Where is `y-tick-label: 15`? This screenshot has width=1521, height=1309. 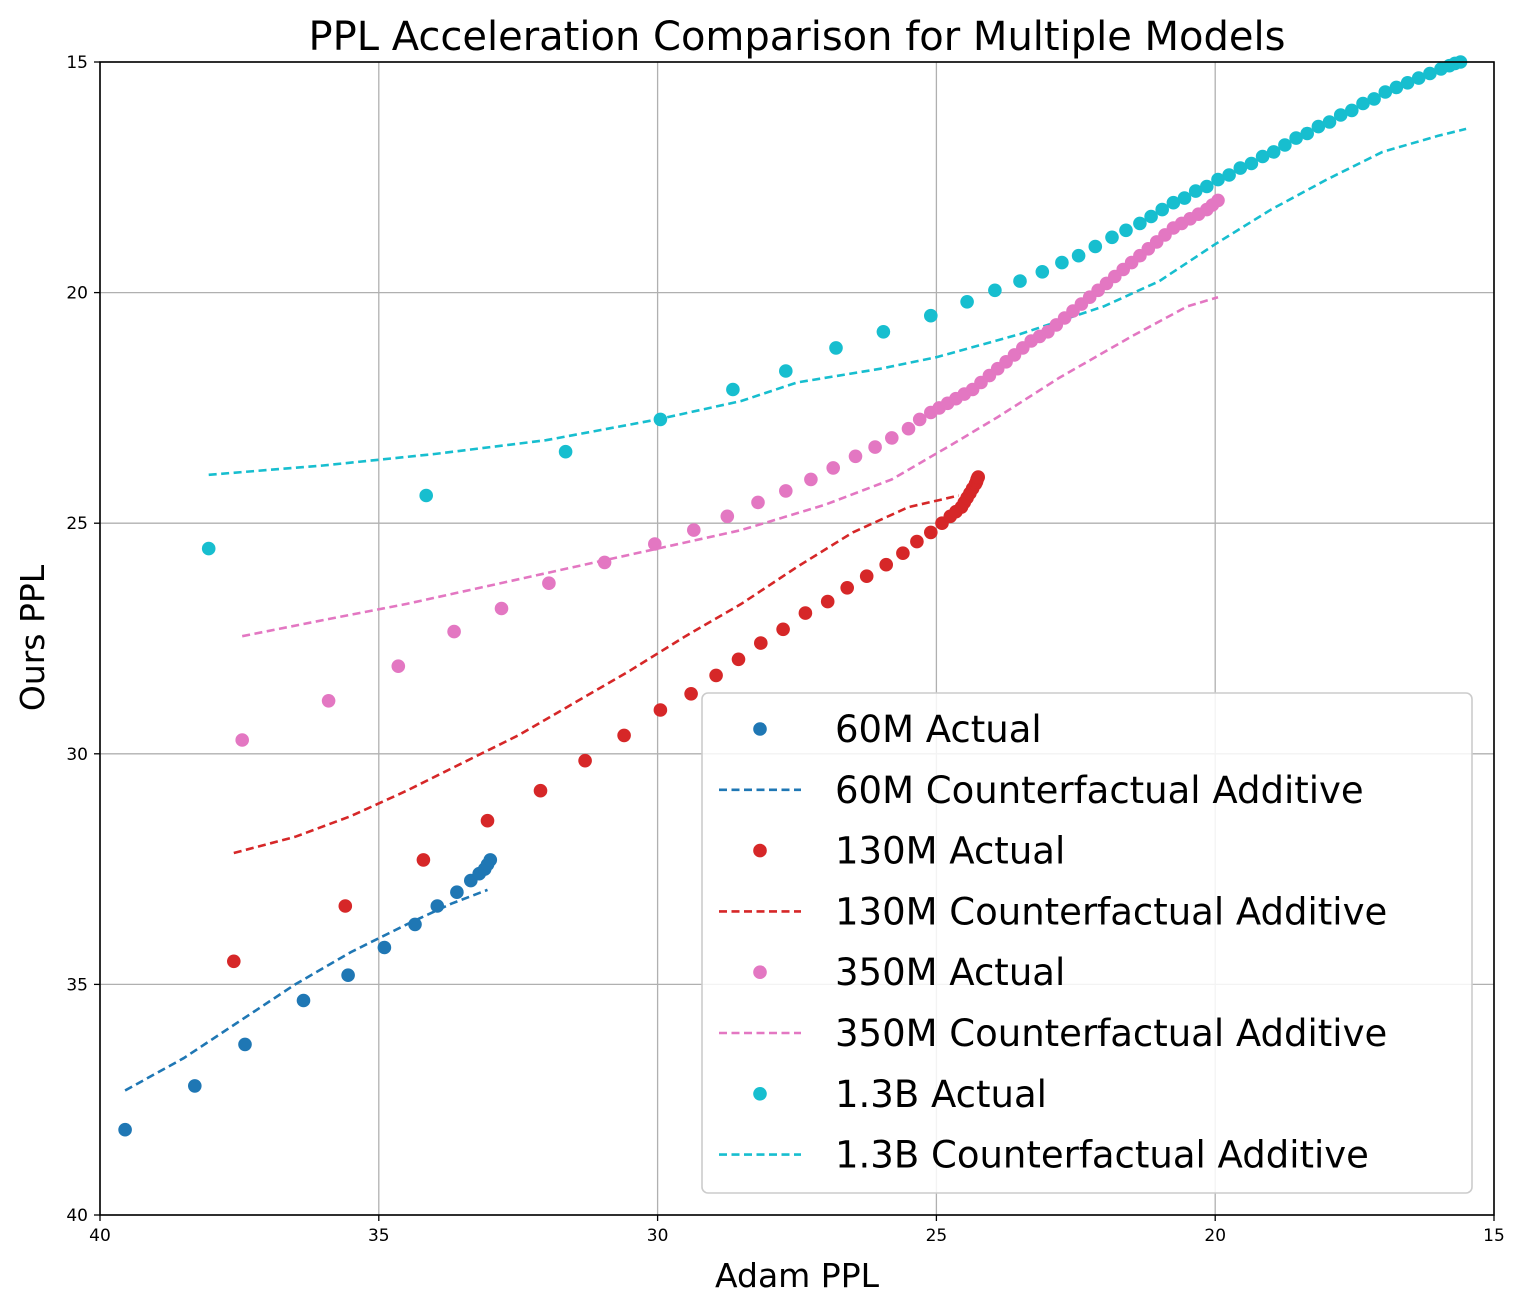
y-tick-label: 15 is located at coordinates (77, 63).